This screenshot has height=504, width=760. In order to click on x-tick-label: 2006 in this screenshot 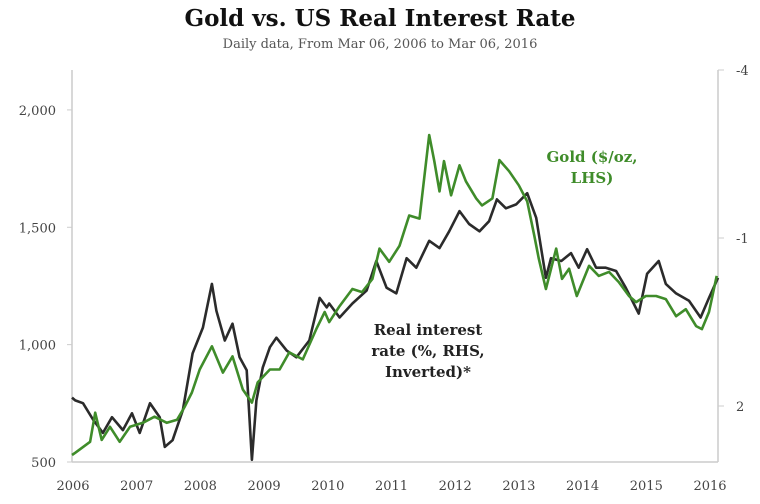, I will do `click(72, 486)`.